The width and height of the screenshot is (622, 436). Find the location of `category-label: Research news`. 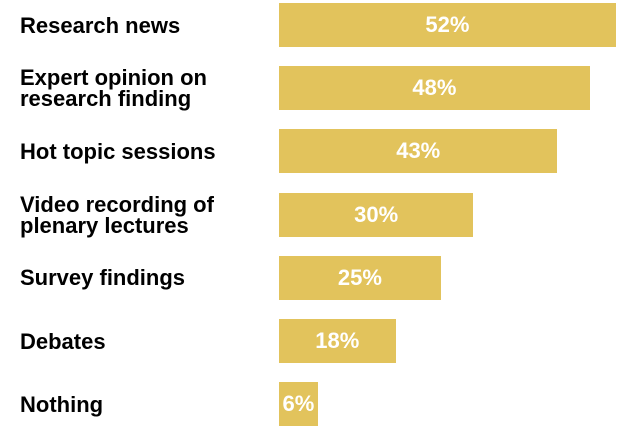

category-label: Research news is located at coordinates (146, 25).